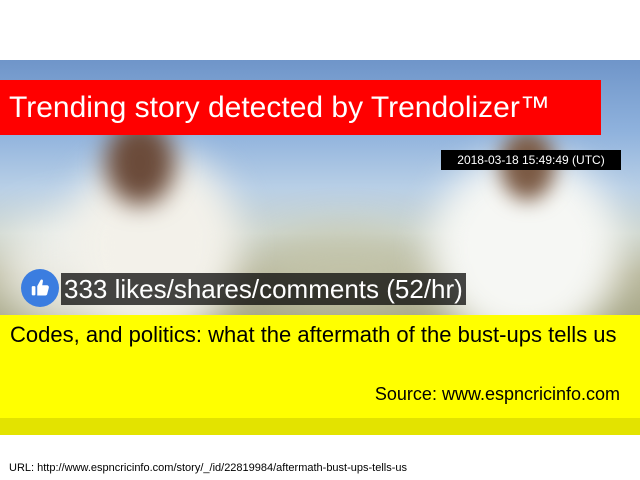 Image resolution: width=640 pixels, height=480 pixels. I want to click on timestamp-badge: 2018-03-18 15:49:49 (UTC), so click(531, 160).